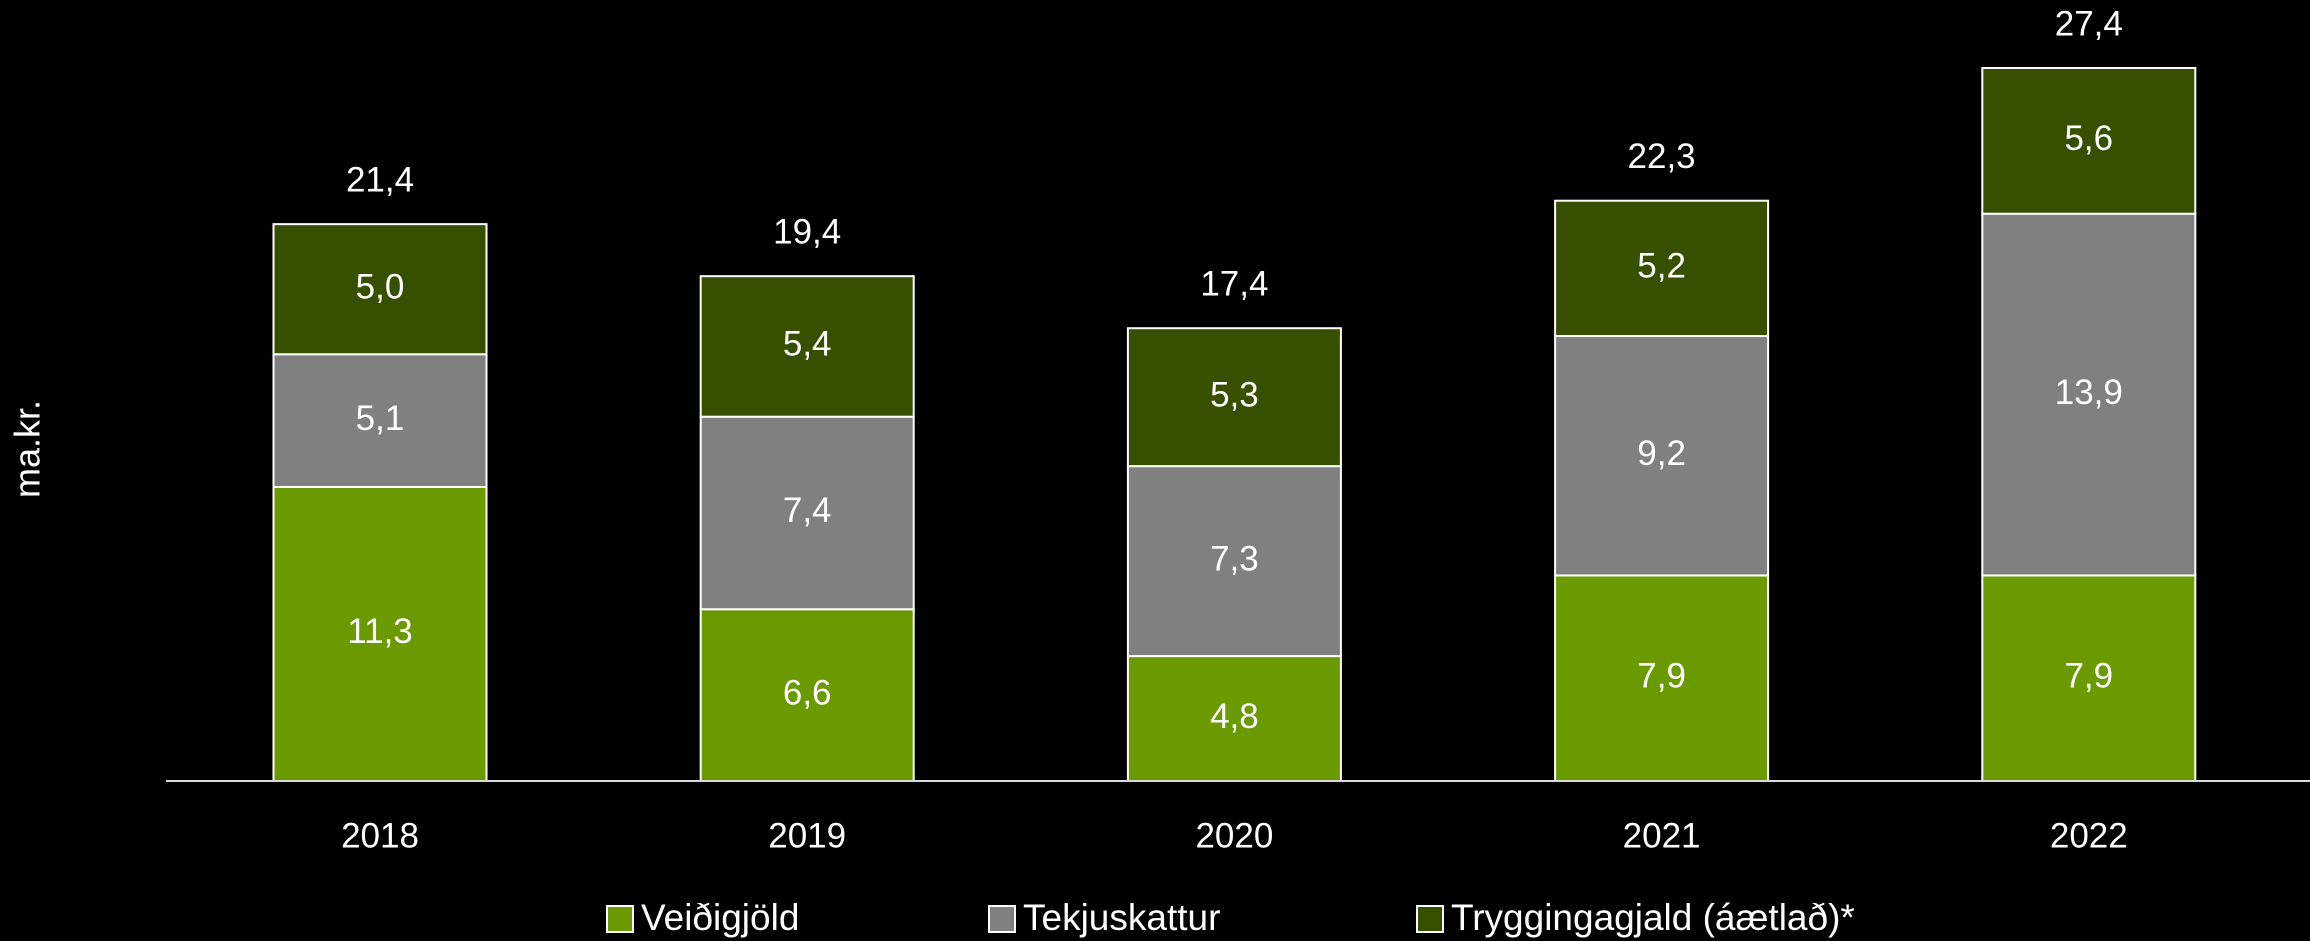 Image resolution: width=2310 pixels, height=941 pixels. I want to click on value-label: 7,4, so click(807, 510).